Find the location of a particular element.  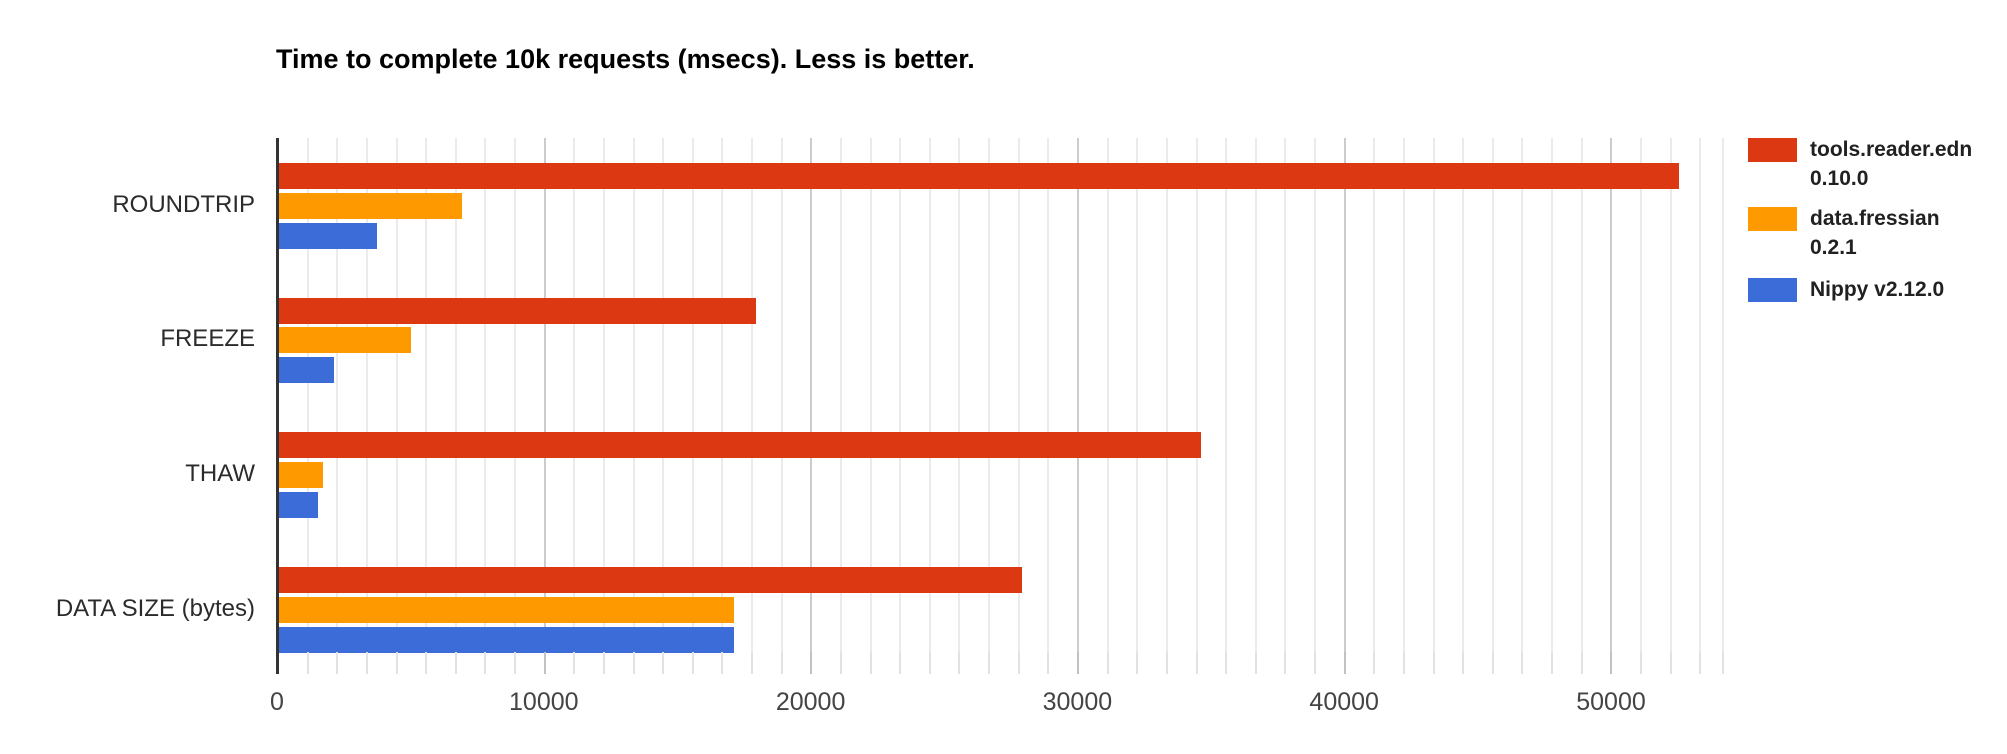

x-tick-label-50000: 50000 is located at coordinates (1611, 702).